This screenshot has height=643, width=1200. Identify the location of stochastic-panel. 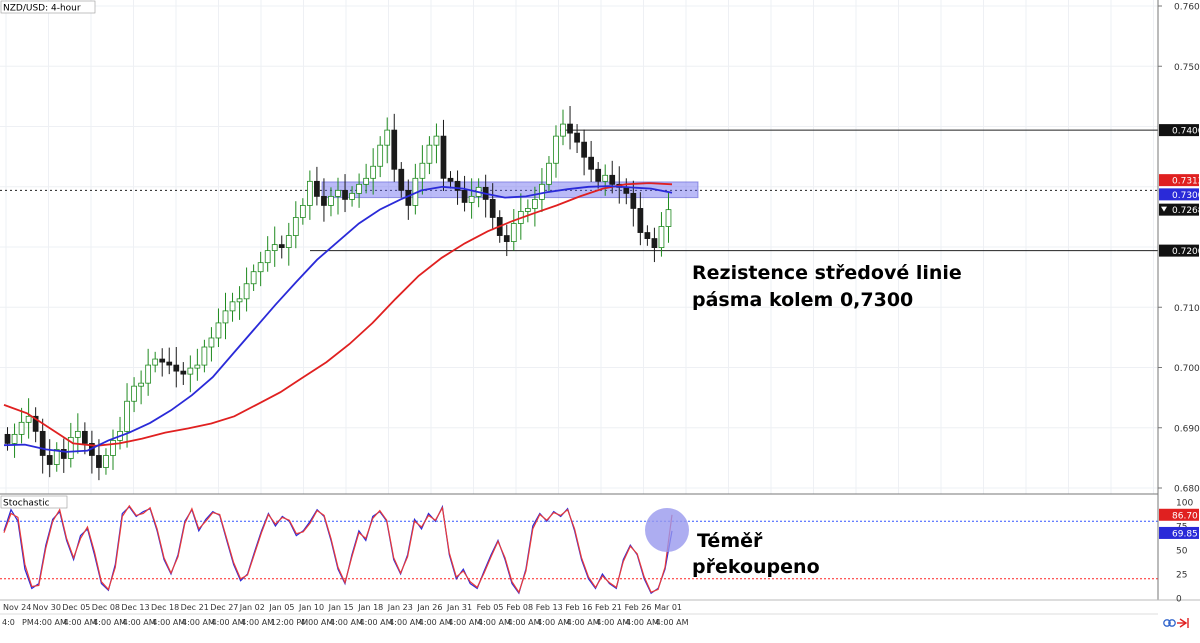
(579, 549).